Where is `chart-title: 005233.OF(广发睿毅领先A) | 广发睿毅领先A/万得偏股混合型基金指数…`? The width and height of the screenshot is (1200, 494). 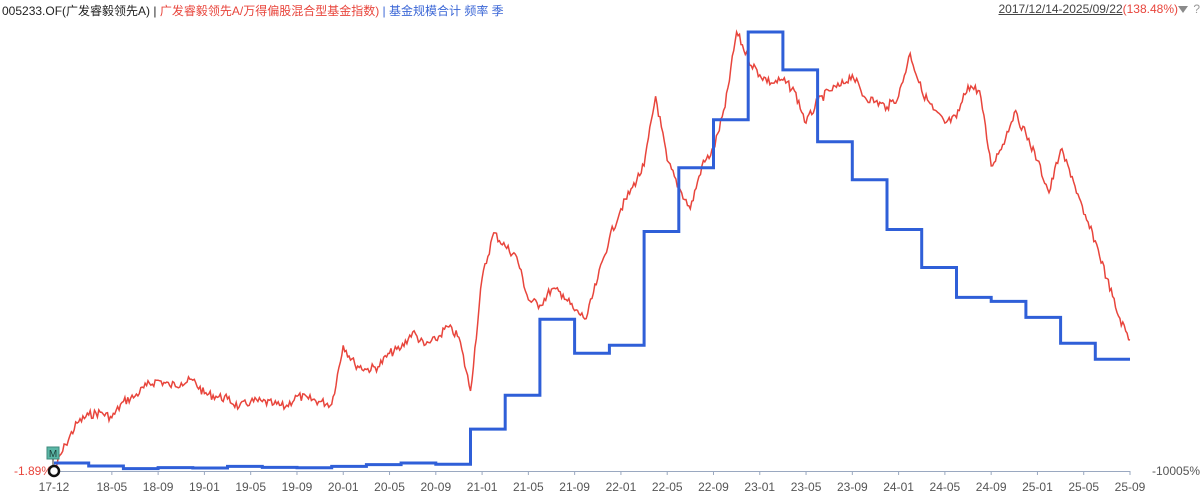 chart-title: 005233.OF(广发睿毅领先A) | 广发睿毅领先A/万得偏股混合型基金指数… is located at coordinates (253, 10).